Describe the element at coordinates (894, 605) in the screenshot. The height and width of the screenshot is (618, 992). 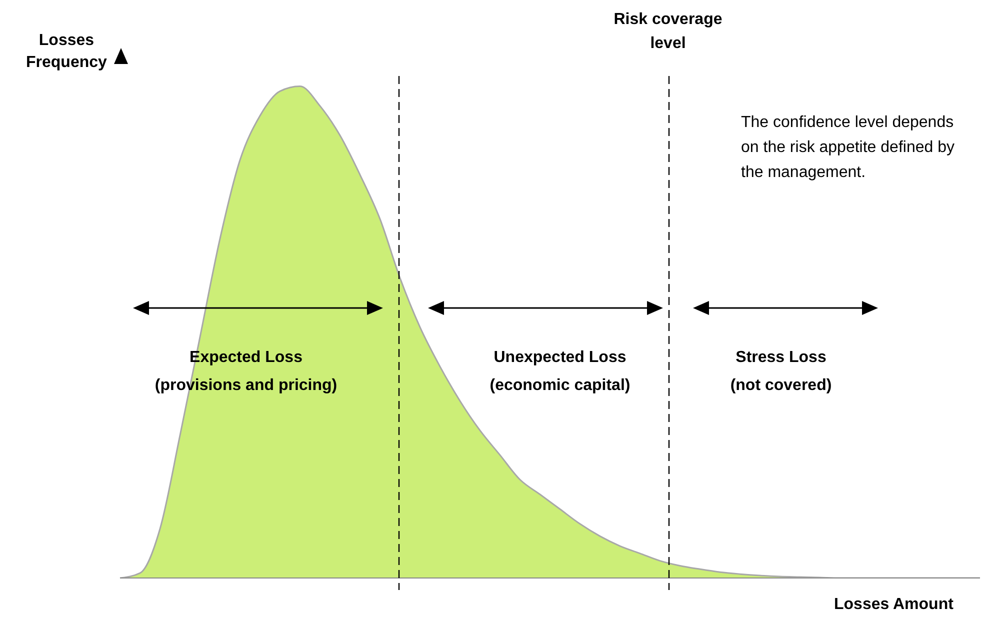
I see `x-axis-title: Losses Amount` at that location.